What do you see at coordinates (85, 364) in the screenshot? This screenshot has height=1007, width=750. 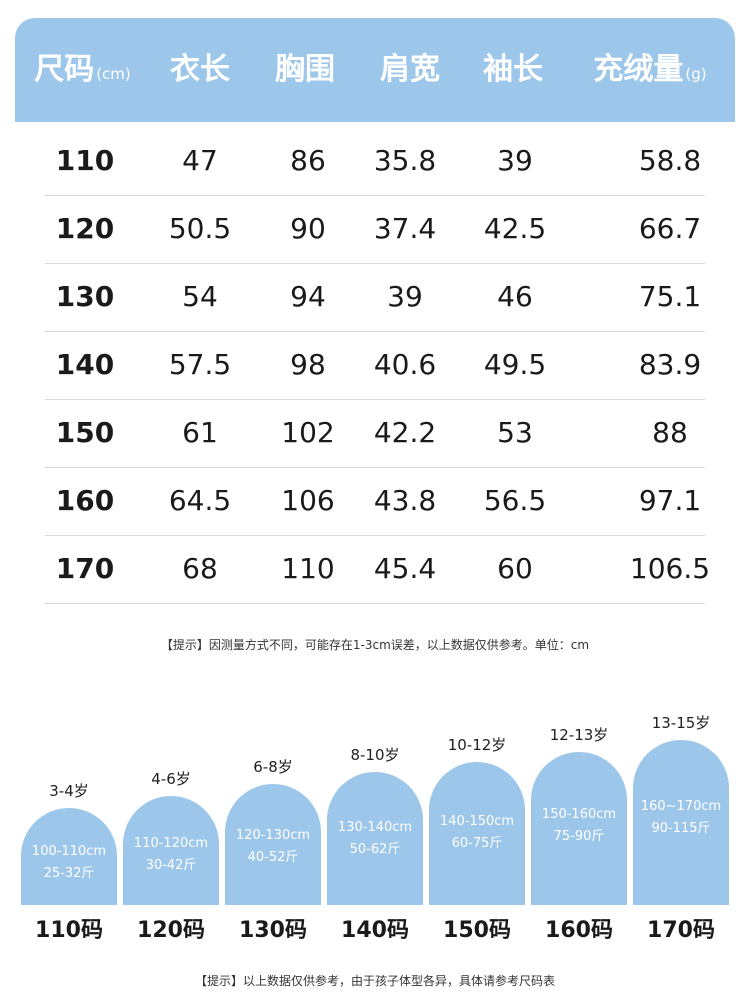 I see `row-size: 140` at bounding box center [85, 364].